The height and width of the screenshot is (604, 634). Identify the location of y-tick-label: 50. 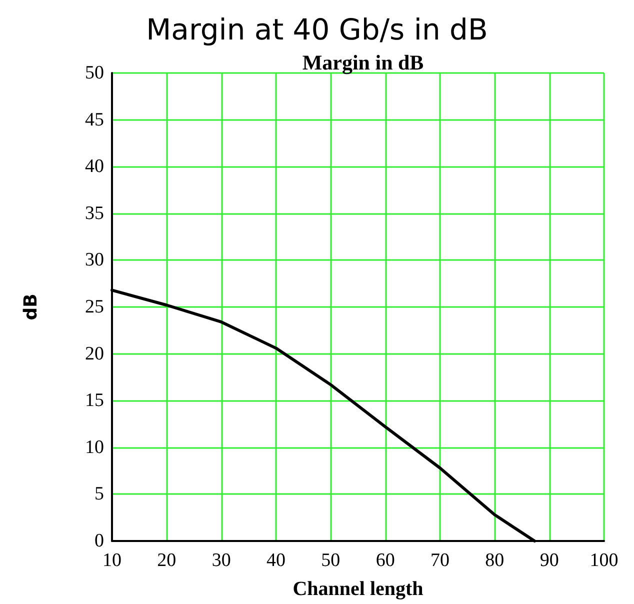
(94, 73).